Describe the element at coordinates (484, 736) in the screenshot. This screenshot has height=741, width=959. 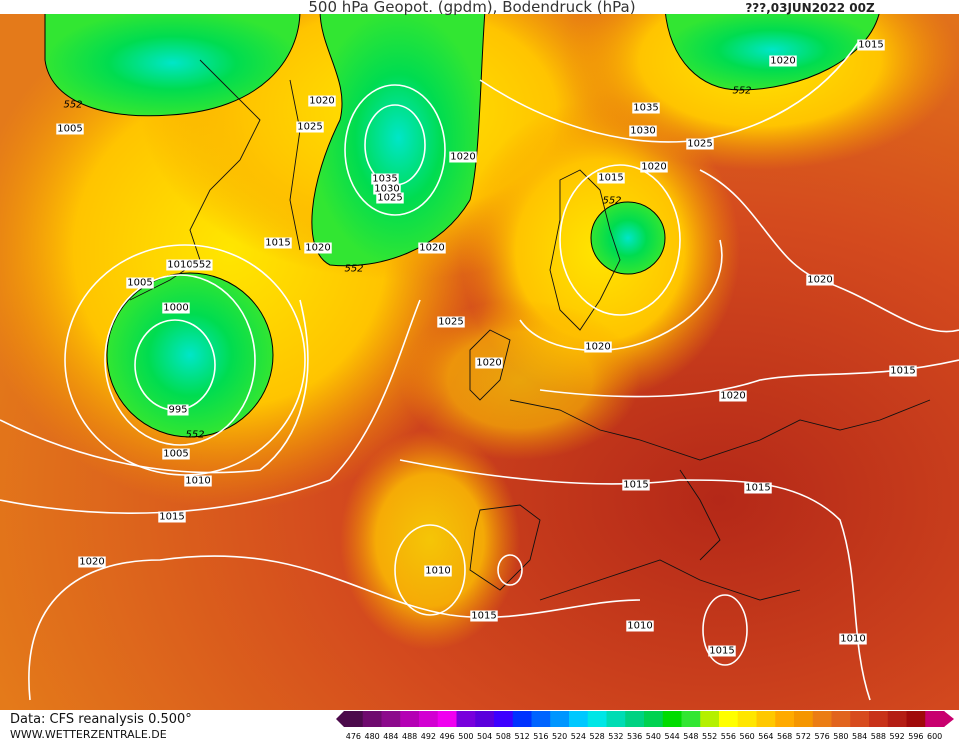
I see `legend-label: 504` at that location.